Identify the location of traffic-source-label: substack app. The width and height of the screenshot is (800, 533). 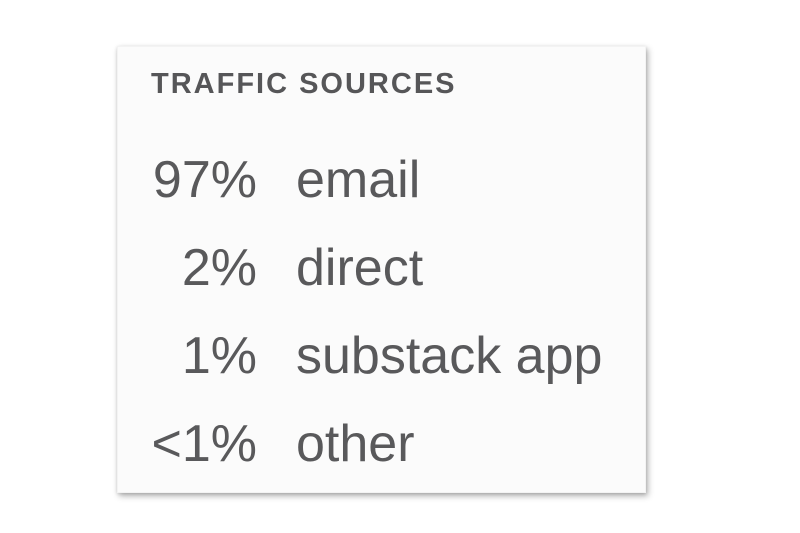
(449, 356).